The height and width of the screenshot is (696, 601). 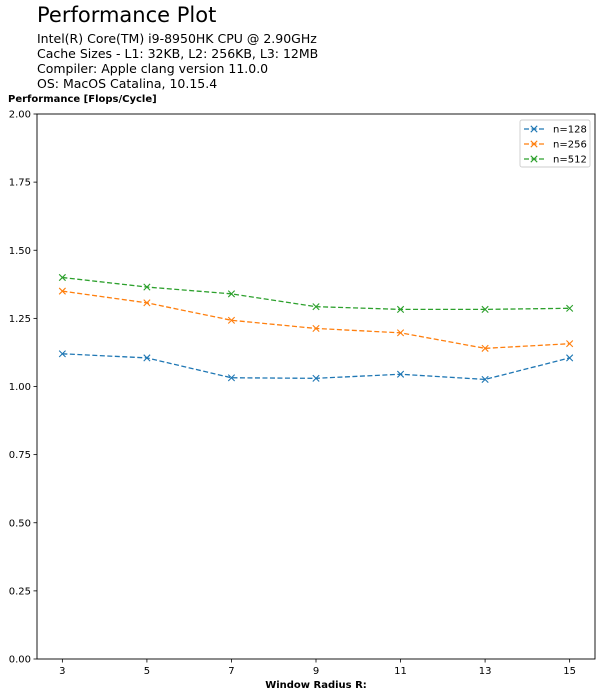 What do you see at coordinates (316, 685) in the screenshot?
I see `x-axis-label: Window Radius R:` at bounding box center [316, 685].